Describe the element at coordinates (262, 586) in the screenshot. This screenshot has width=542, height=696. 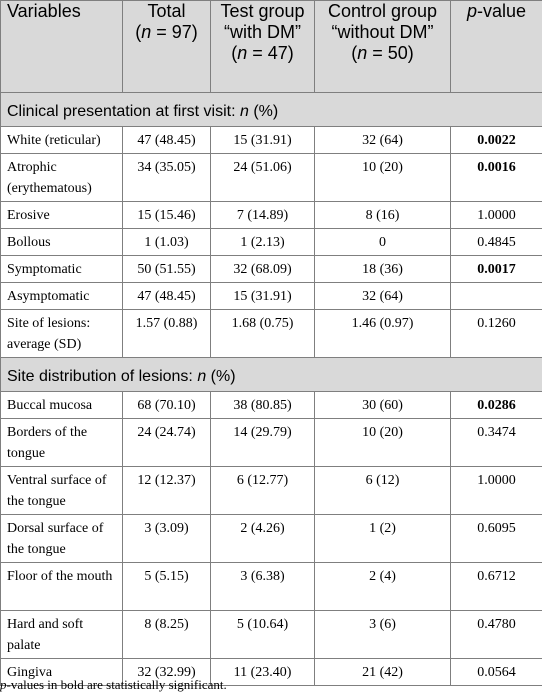
I see `cell-test-group: 3 (6.38)` at that location.